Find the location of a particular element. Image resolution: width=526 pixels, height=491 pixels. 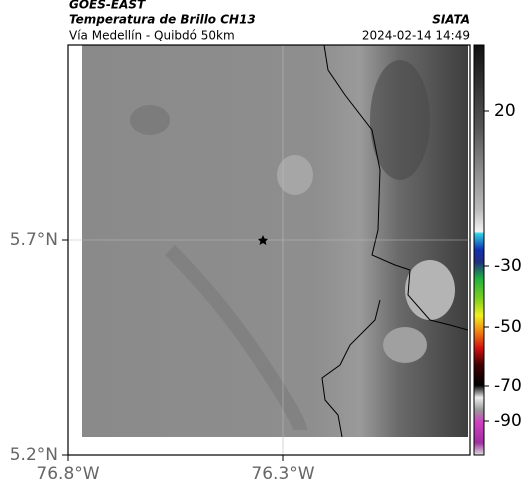

source-title: GOES-EAST is located at coordinates (107, 6).